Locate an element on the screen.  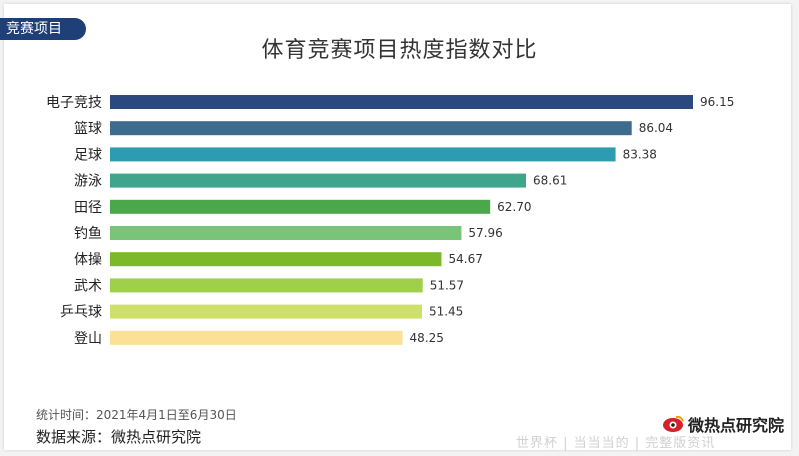
category-label: 篮球 is located at coordinates (88, 129).